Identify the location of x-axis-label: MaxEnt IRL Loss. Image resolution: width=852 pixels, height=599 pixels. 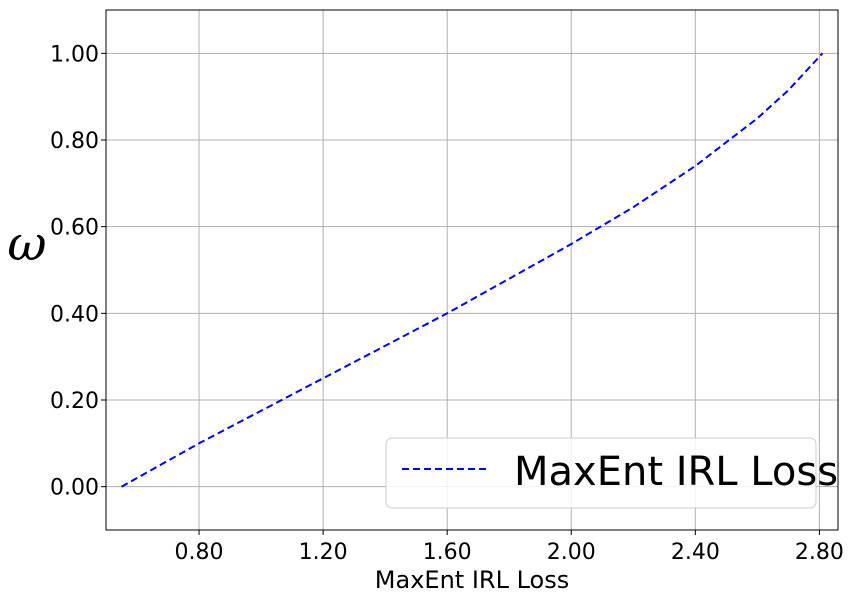
(472, 580).